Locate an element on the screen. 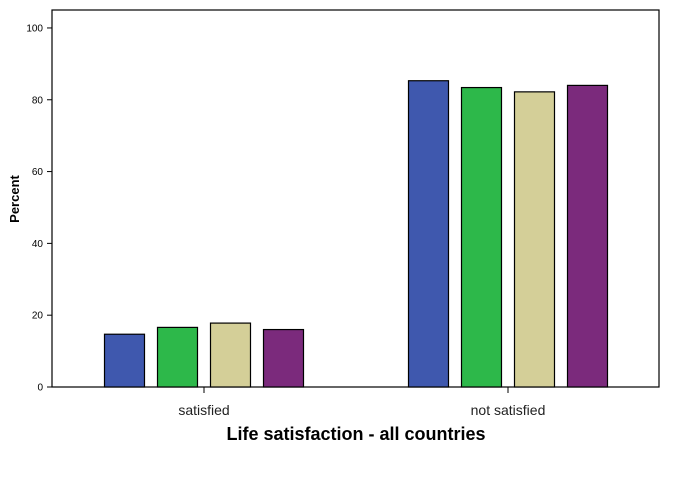 The width and height of the screenshot is (674, 490). y-axis-ticks: 0 20 40 60 80 100 is located at coordinates (39, 208).